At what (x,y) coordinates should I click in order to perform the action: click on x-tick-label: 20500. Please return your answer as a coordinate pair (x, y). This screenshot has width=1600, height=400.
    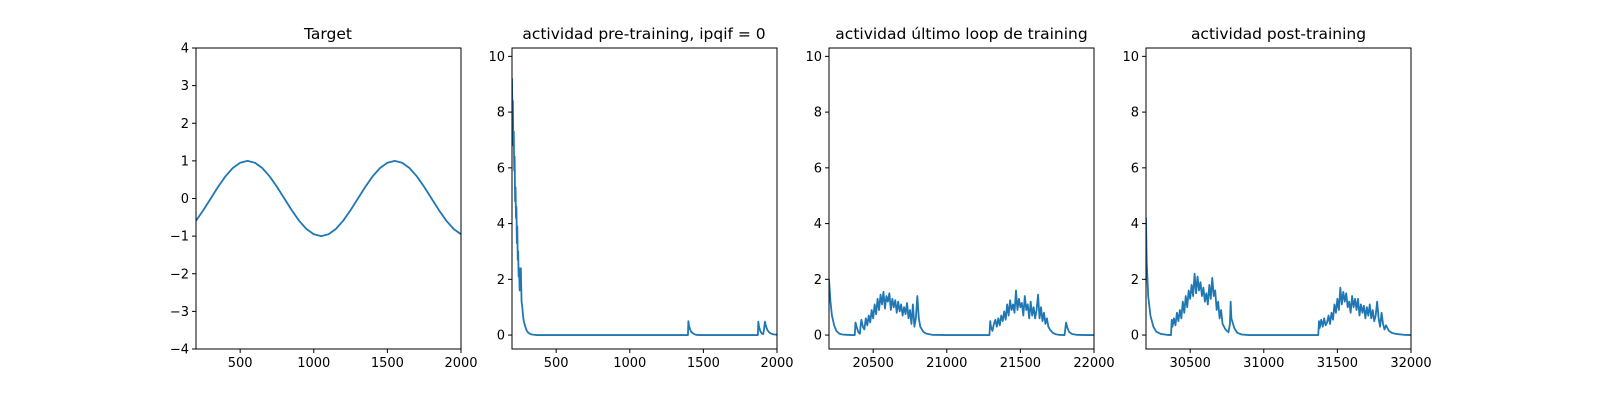
    Looking at the image, I should click on (872, 363).